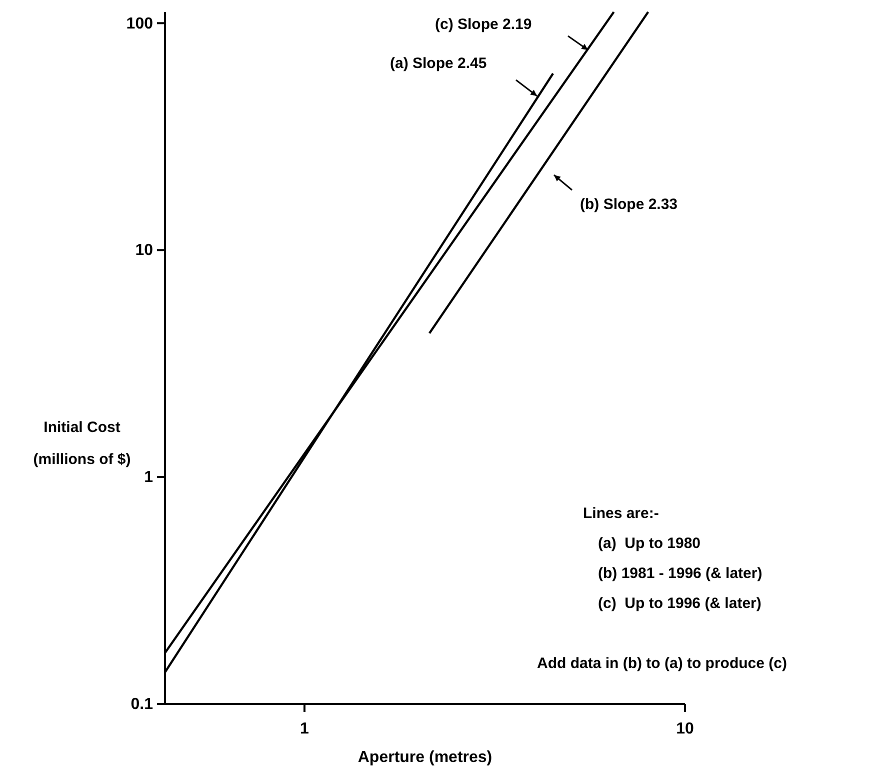 The height and width of the screenshot is (775, 886). What do you see at coordinates (680, 603) in the screenshot?
I see `annotation: (c) Up to 1996 (& later)` at bounding box center [680, 603].